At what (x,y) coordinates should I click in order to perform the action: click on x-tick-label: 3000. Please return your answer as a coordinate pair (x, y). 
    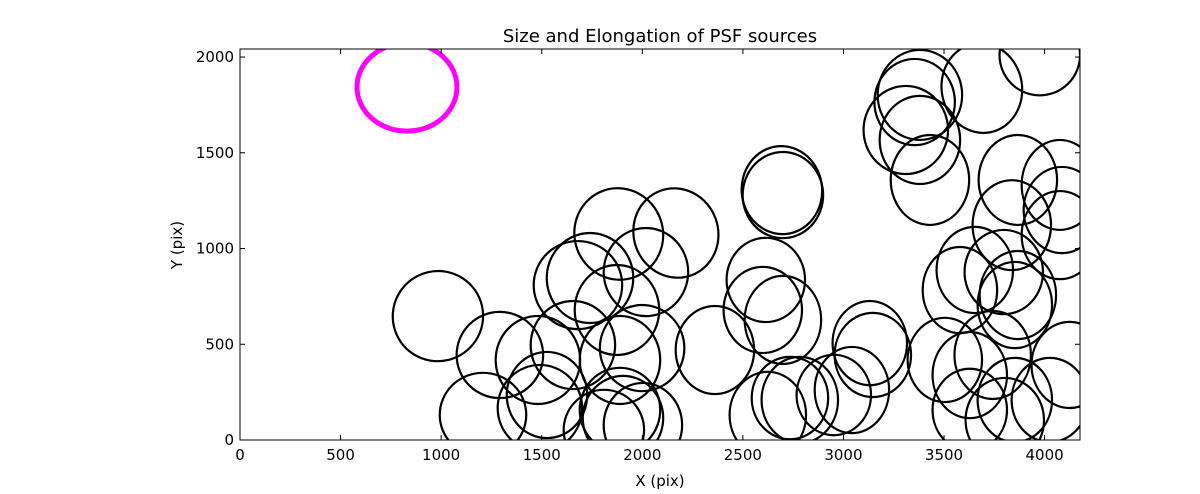
    Looking at the image, I should click on (843, 455).